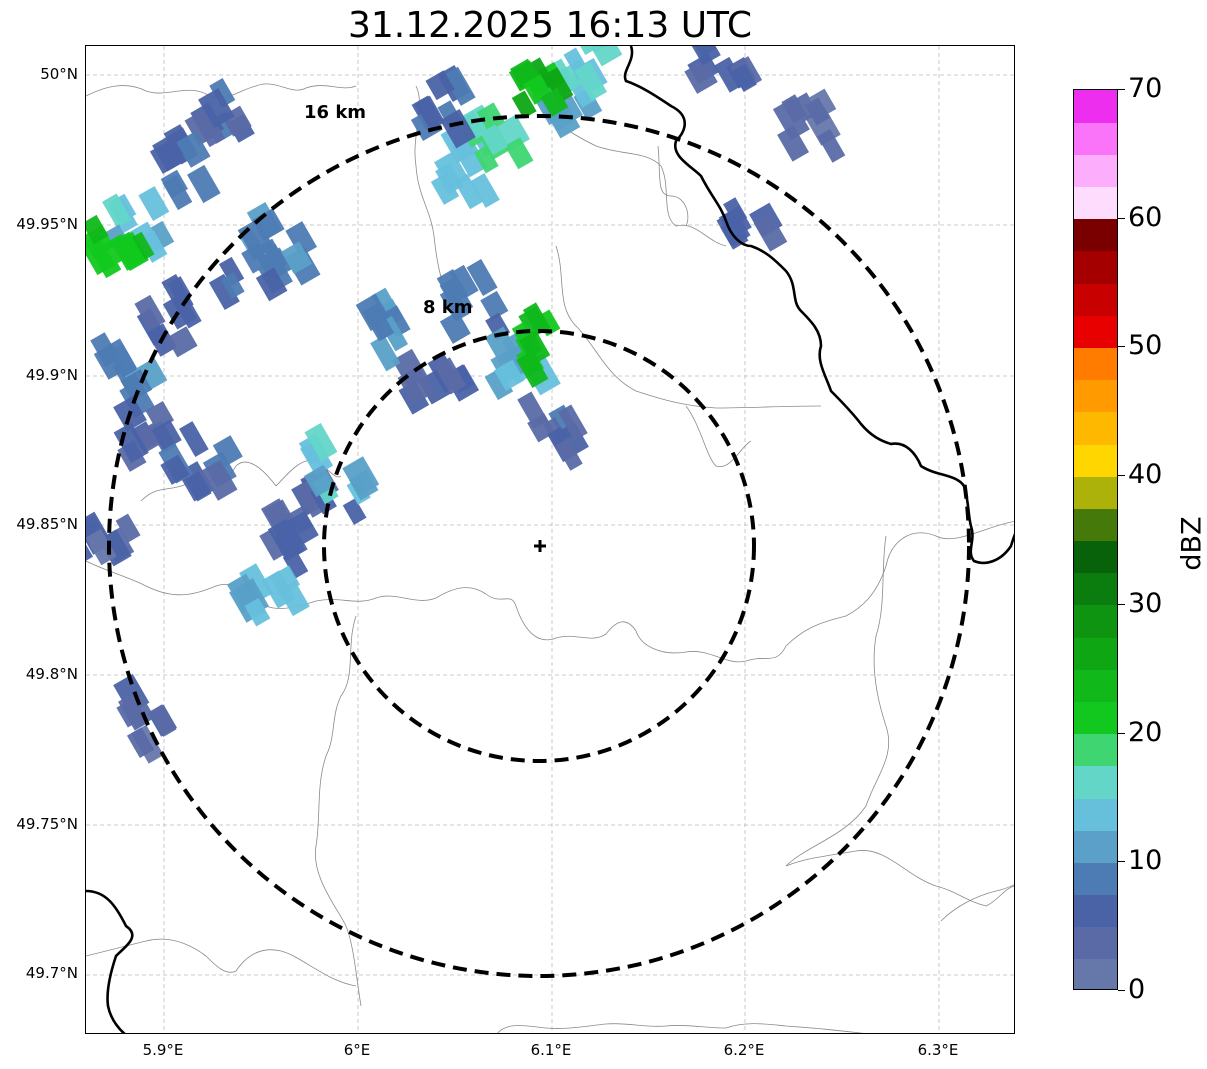  I want to click on lat-tick-label: 50°N, so click(59, 74).